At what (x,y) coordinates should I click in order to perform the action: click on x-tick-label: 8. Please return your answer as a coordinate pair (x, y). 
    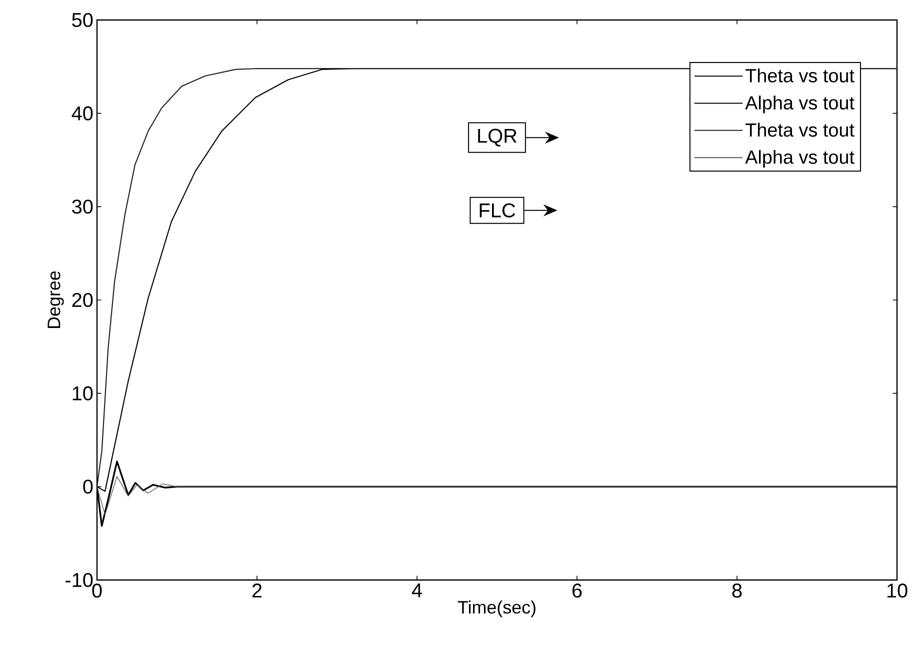
    Looking at the image, I should click on (737, 591).